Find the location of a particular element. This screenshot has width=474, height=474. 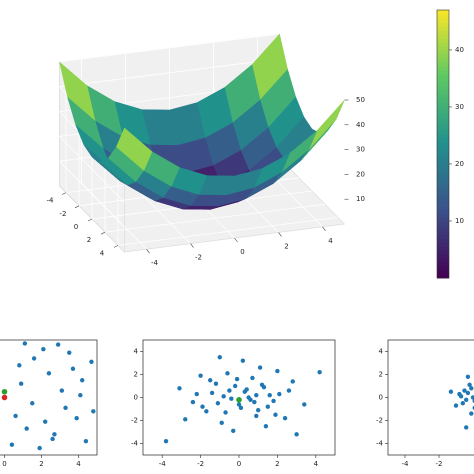

x-tick-label: -2 is located at coordinates (200, 464).